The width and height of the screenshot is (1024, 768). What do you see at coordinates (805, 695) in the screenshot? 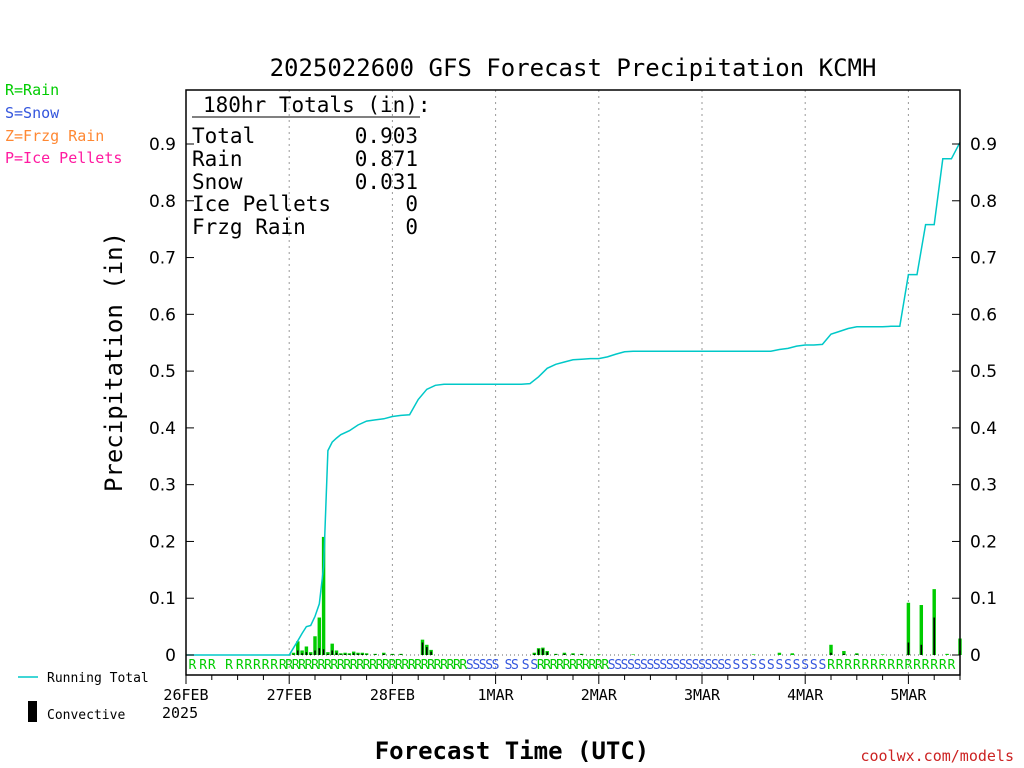
I see `x-tick-label: 4MAR` at bounding box center [805, 695].